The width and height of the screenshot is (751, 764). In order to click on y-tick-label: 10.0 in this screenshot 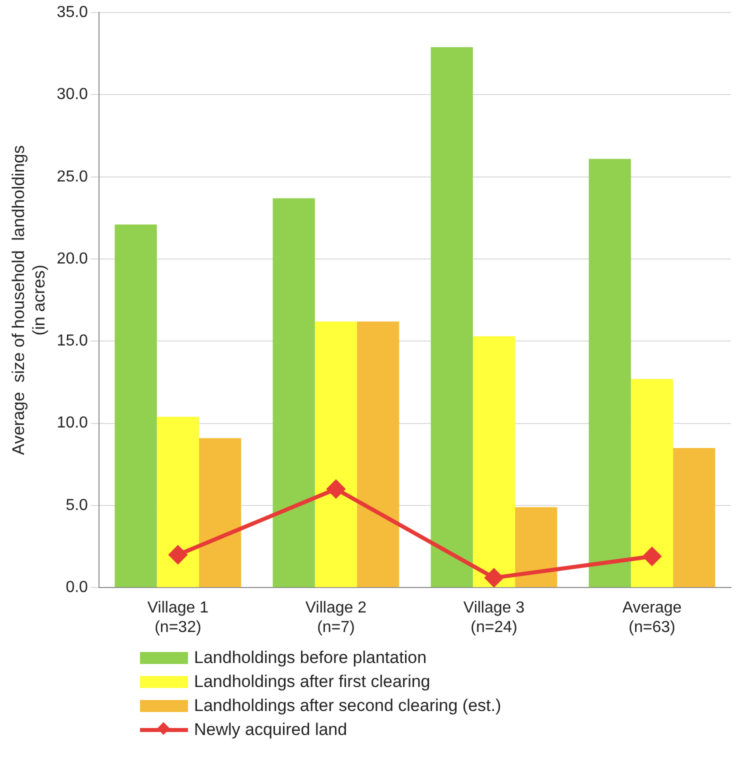, I will do `click(72, 423)`.